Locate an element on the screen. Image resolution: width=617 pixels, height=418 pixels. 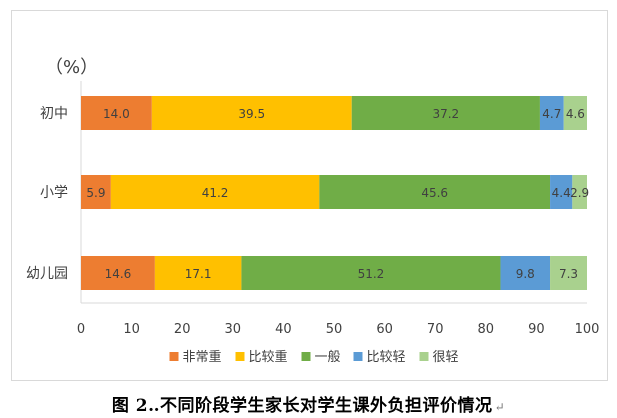
x-tick-label: 60 is located at coordinates (384, 329).